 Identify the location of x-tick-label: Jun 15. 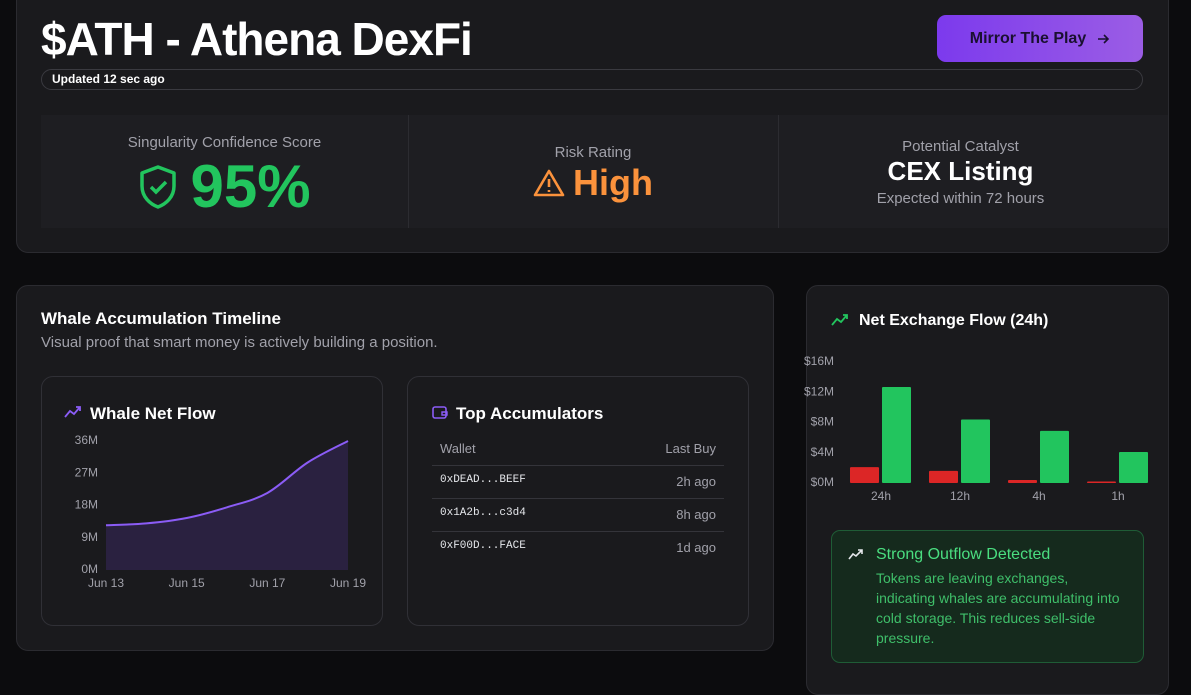
(187, 583).